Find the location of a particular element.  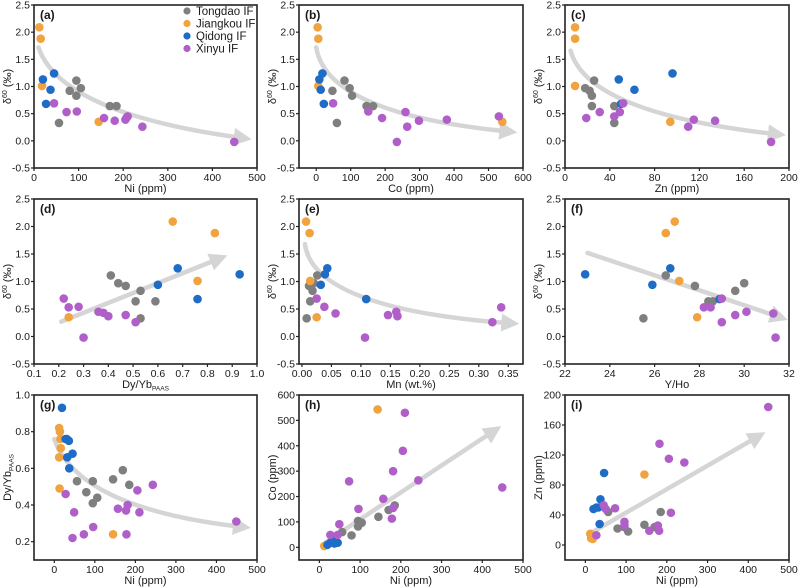

panel-label: (i) is located at coordinates (576, 405).